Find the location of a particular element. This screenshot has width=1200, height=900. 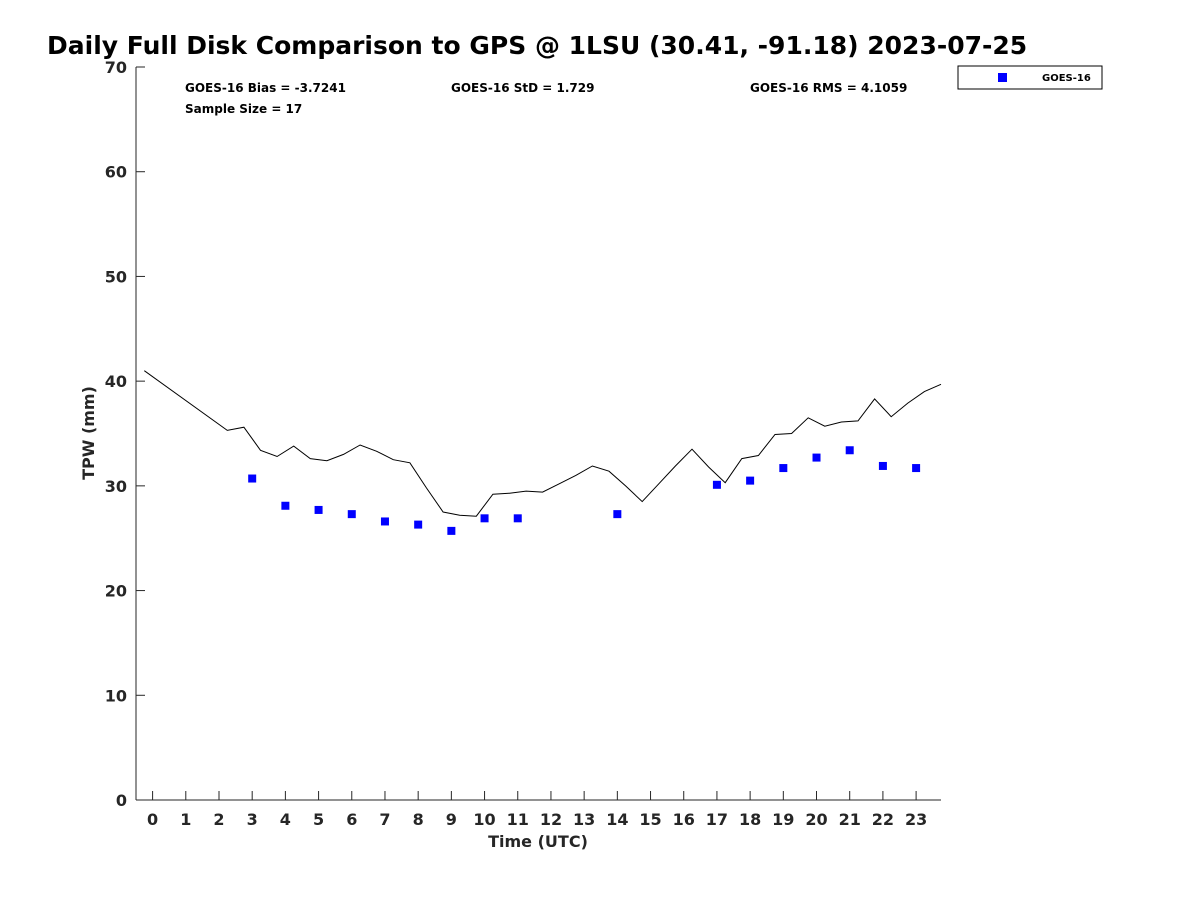

x-tick-label: 8 is located at coordinates (418, 819).